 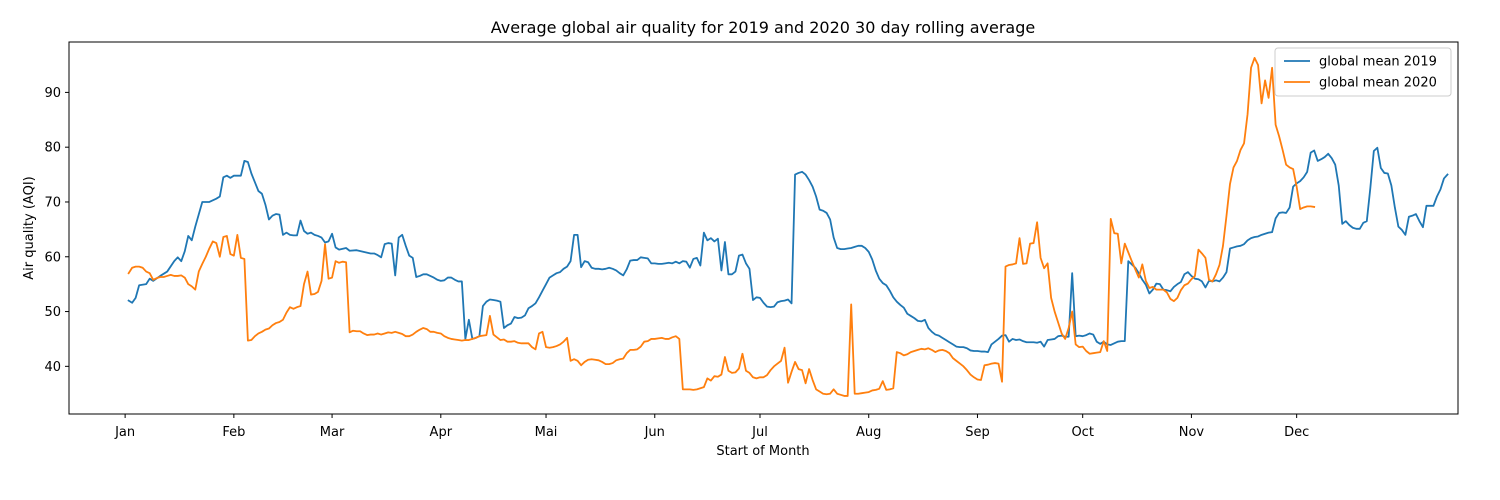 I want to click on x-tick-label: Aug, so click(x=868, y=432).